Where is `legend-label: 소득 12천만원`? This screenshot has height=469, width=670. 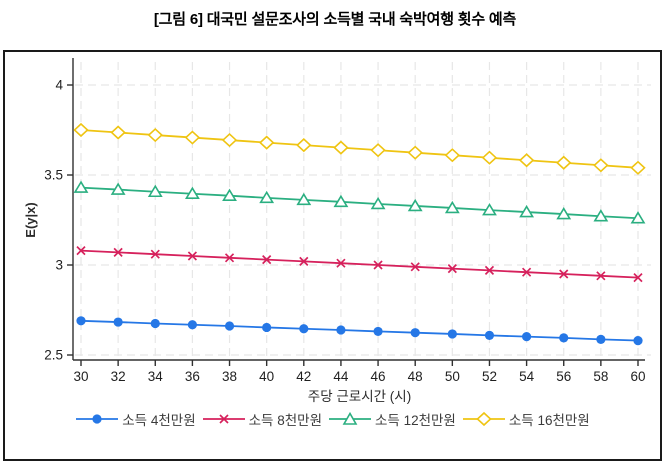 legend-label: 소득 12천만원 is located at coordinates (415, 420).